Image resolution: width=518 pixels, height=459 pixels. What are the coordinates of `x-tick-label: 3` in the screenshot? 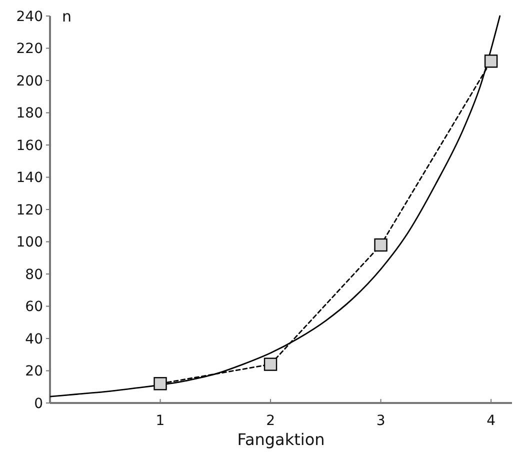 It's located at (381, 421).